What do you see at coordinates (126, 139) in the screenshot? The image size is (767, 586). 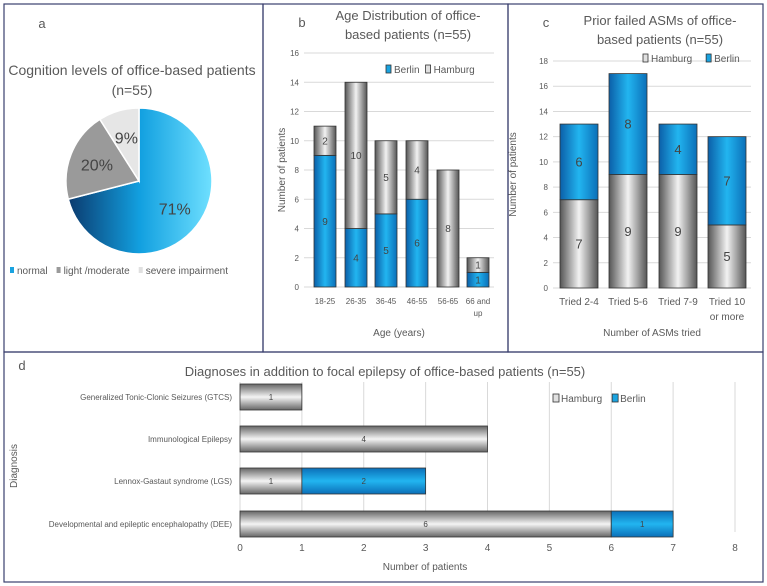 I see `pie-slice-label: 9%` at bounding box center [126, 139].